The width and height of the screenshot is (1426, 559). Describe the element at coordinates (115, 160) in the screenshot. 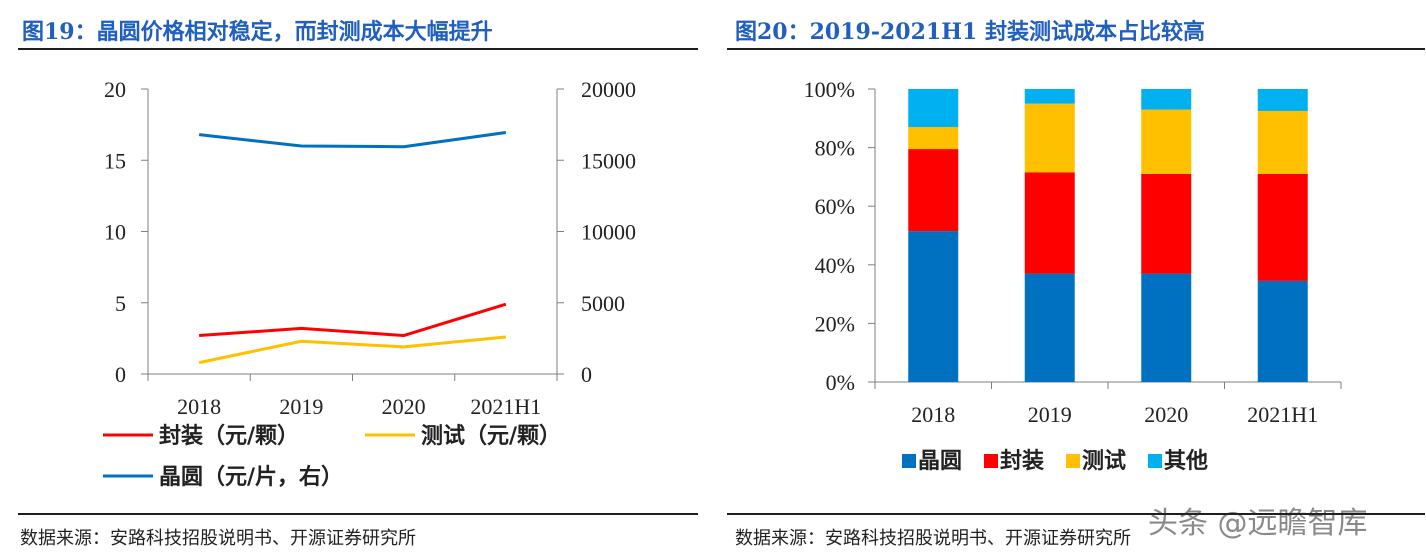

I see `left-y-tick-label: 15` at that location.